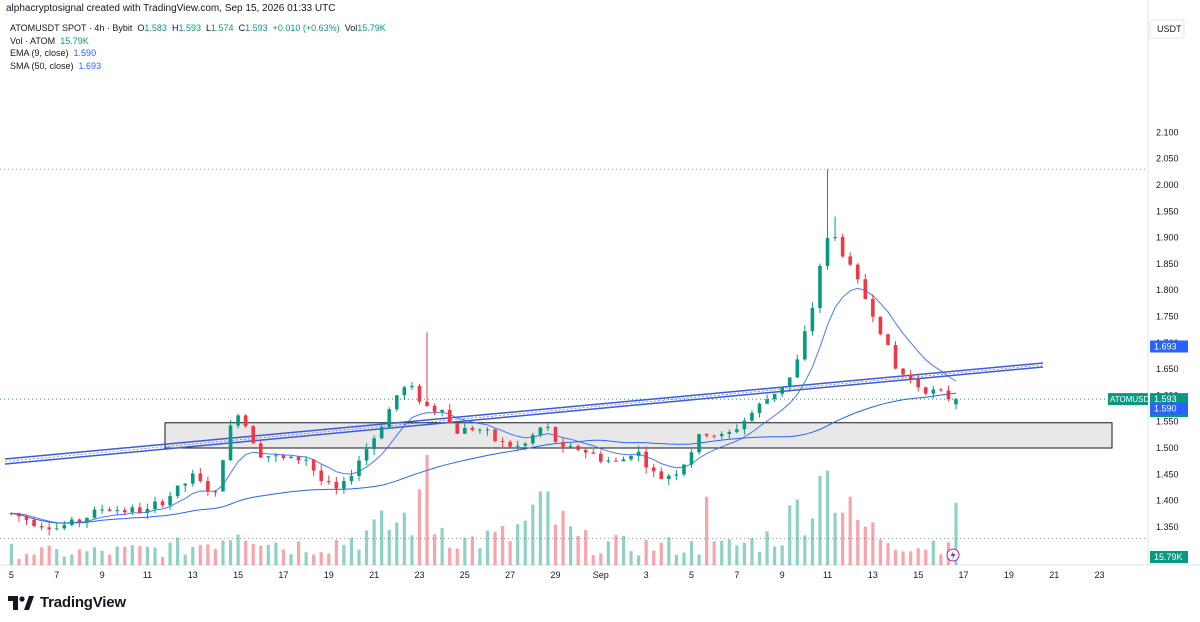 The height and width of the screenshot is (622, 1200). I want to click on legend-vol-indicator: Vol · ATOM 15.79K, so click(49, 40).